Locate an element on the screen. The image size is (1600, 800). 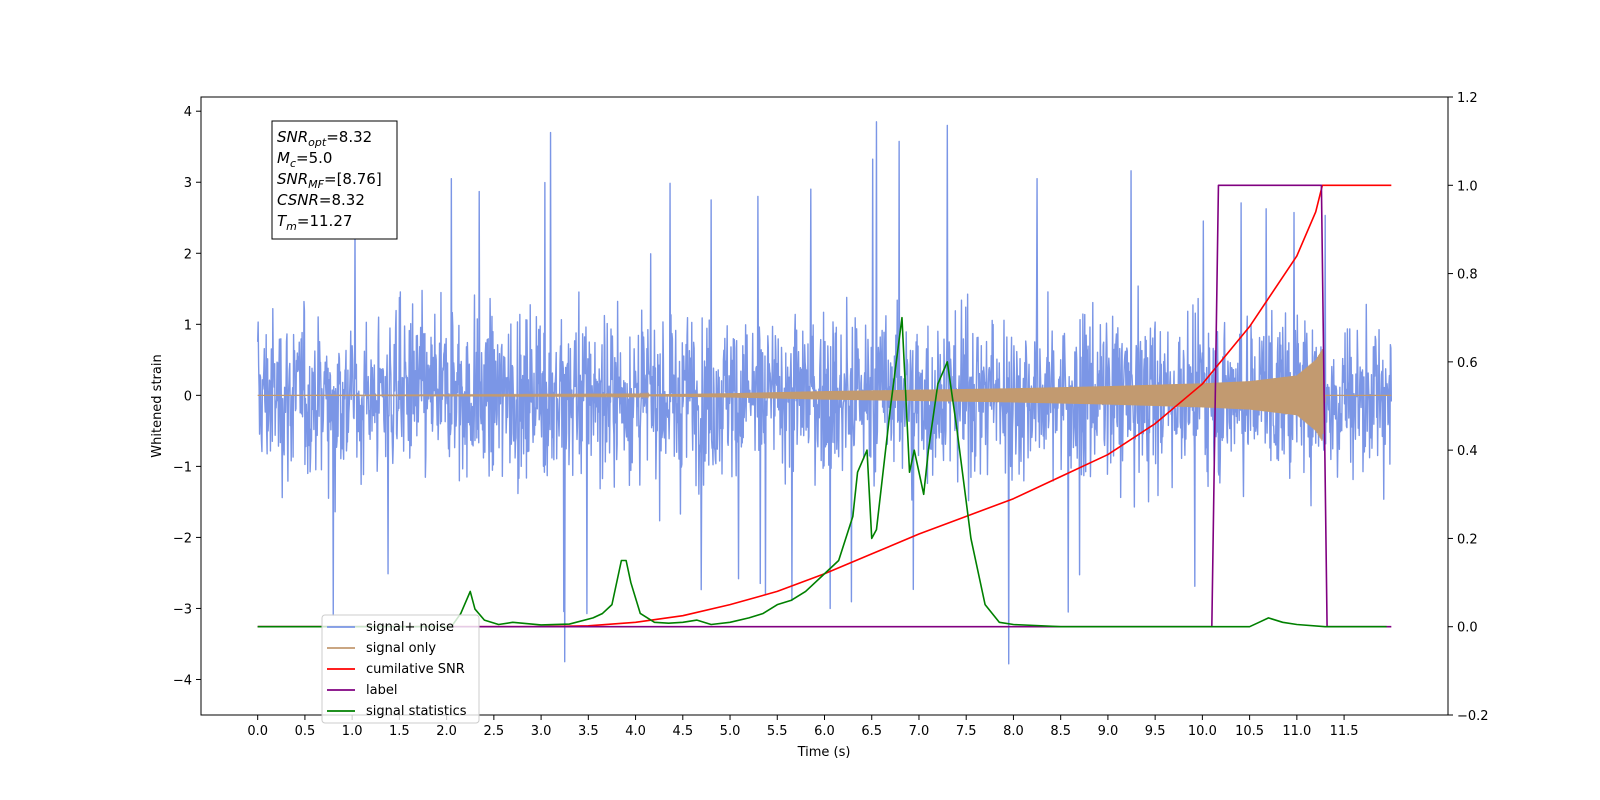
x-tick-label: 5.5 is located at coordinates (777, 731).